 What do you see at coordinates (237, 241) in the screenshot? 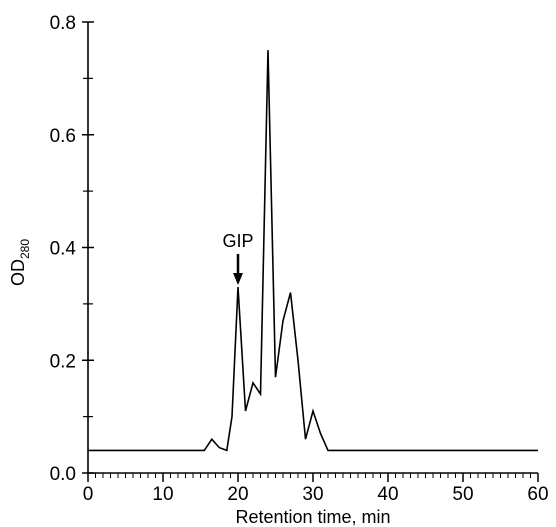
I see `annotation-label: GIP` at bounding box center [237, 241].